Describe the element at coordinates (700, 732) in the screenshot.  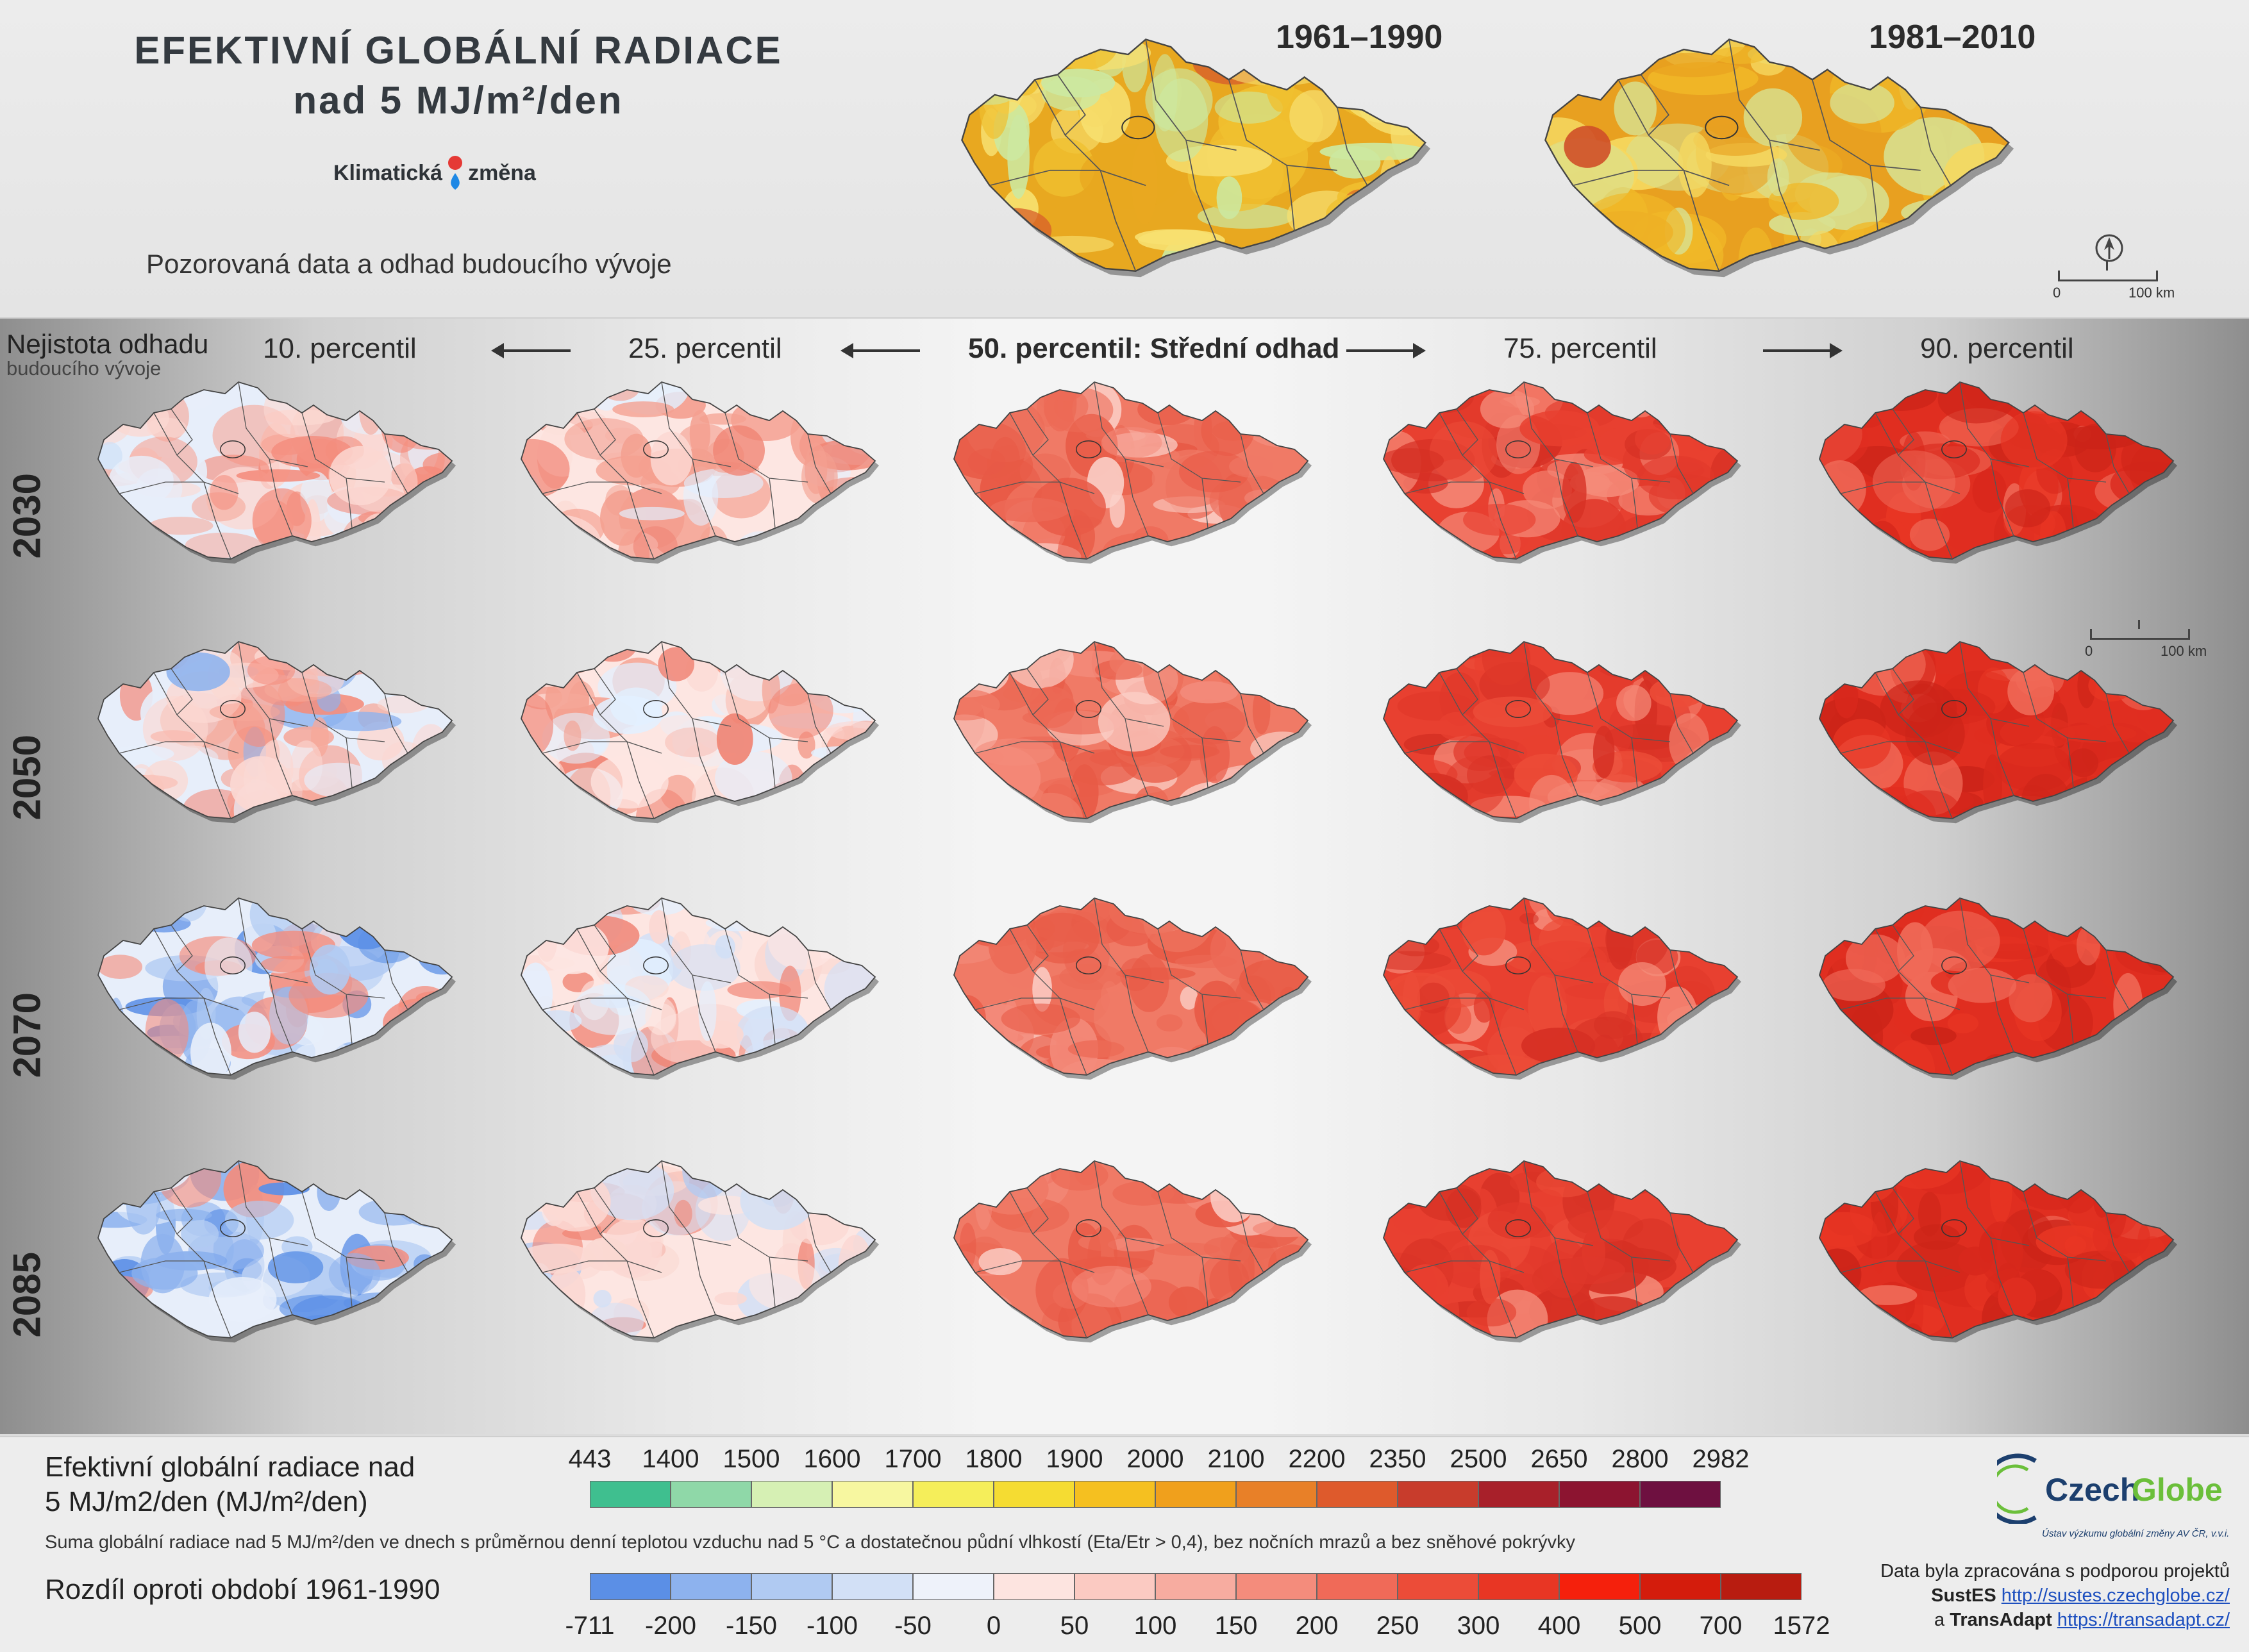
I see `map-2050-p25` at that location.